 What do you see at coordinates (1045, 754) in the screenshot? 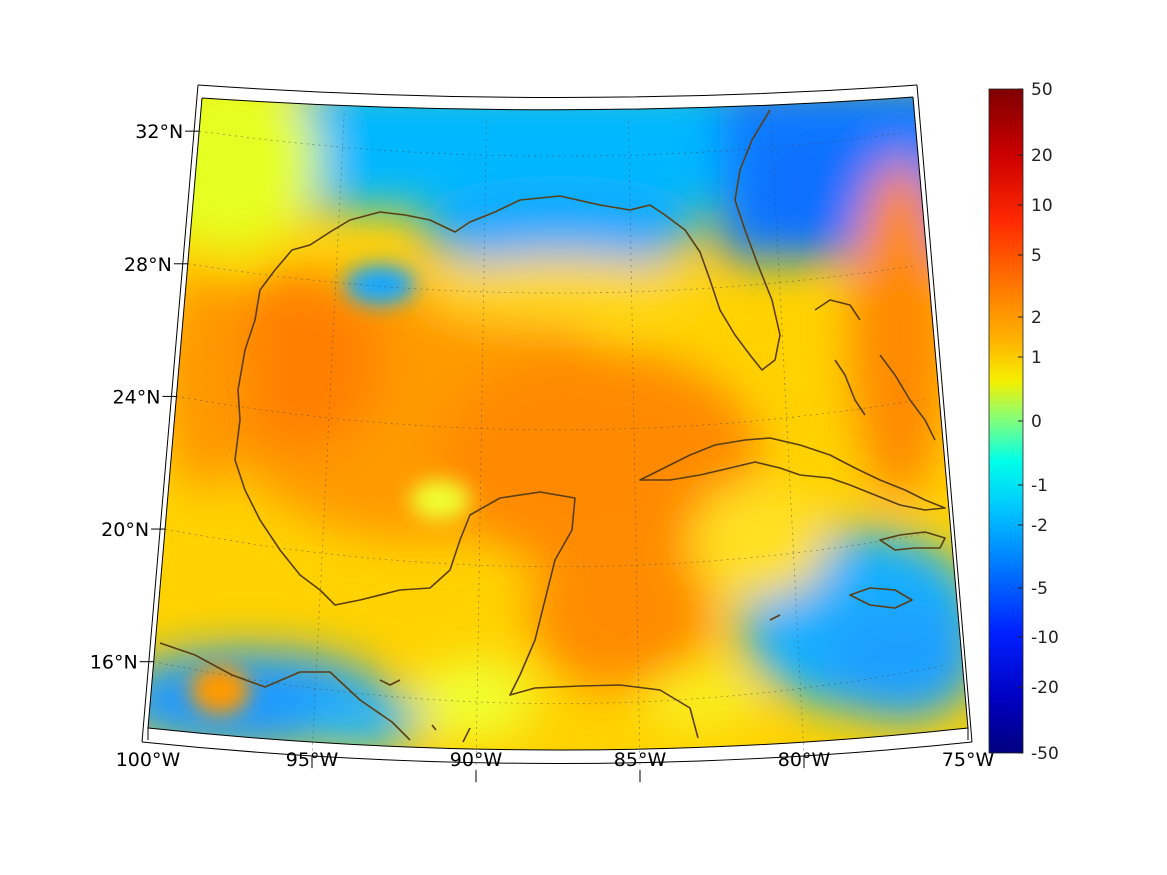
I see `colorbar-label: -50` at bounding box center [1045, 754].